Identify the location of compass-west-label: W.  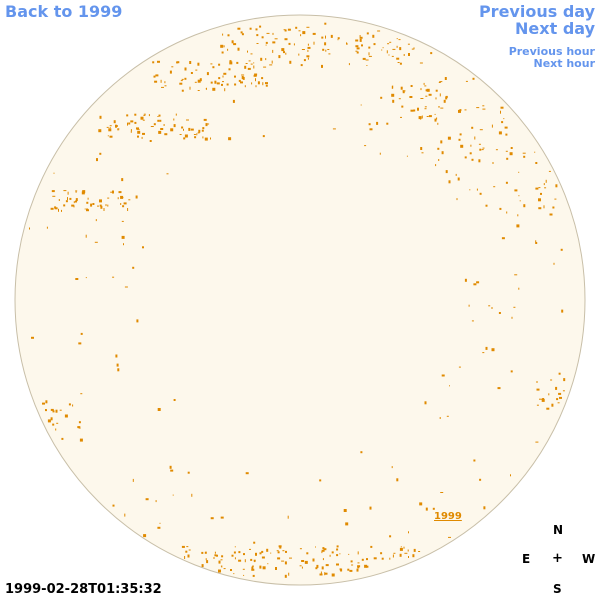
(589, 559).